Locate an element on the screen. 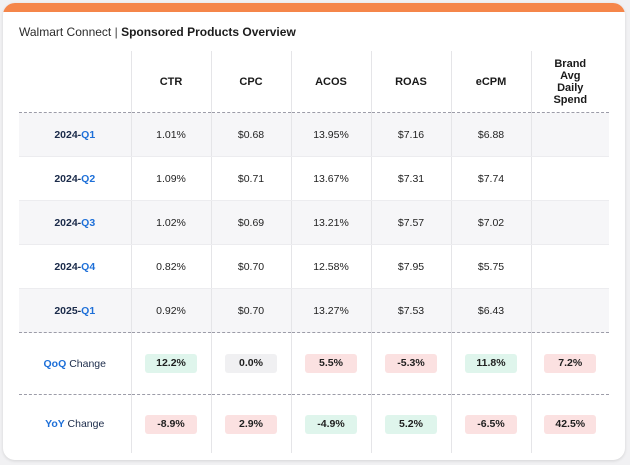  cell-acos: 12.58% is located at coordinates (330, 266).